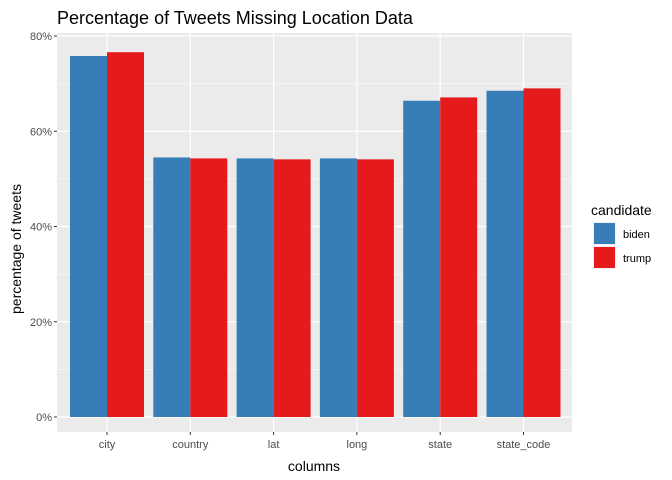 The image size is (672, 480). Describe the element at coordinates (375, 288) in the screenshot. I see `bar-trump-long` at that location.